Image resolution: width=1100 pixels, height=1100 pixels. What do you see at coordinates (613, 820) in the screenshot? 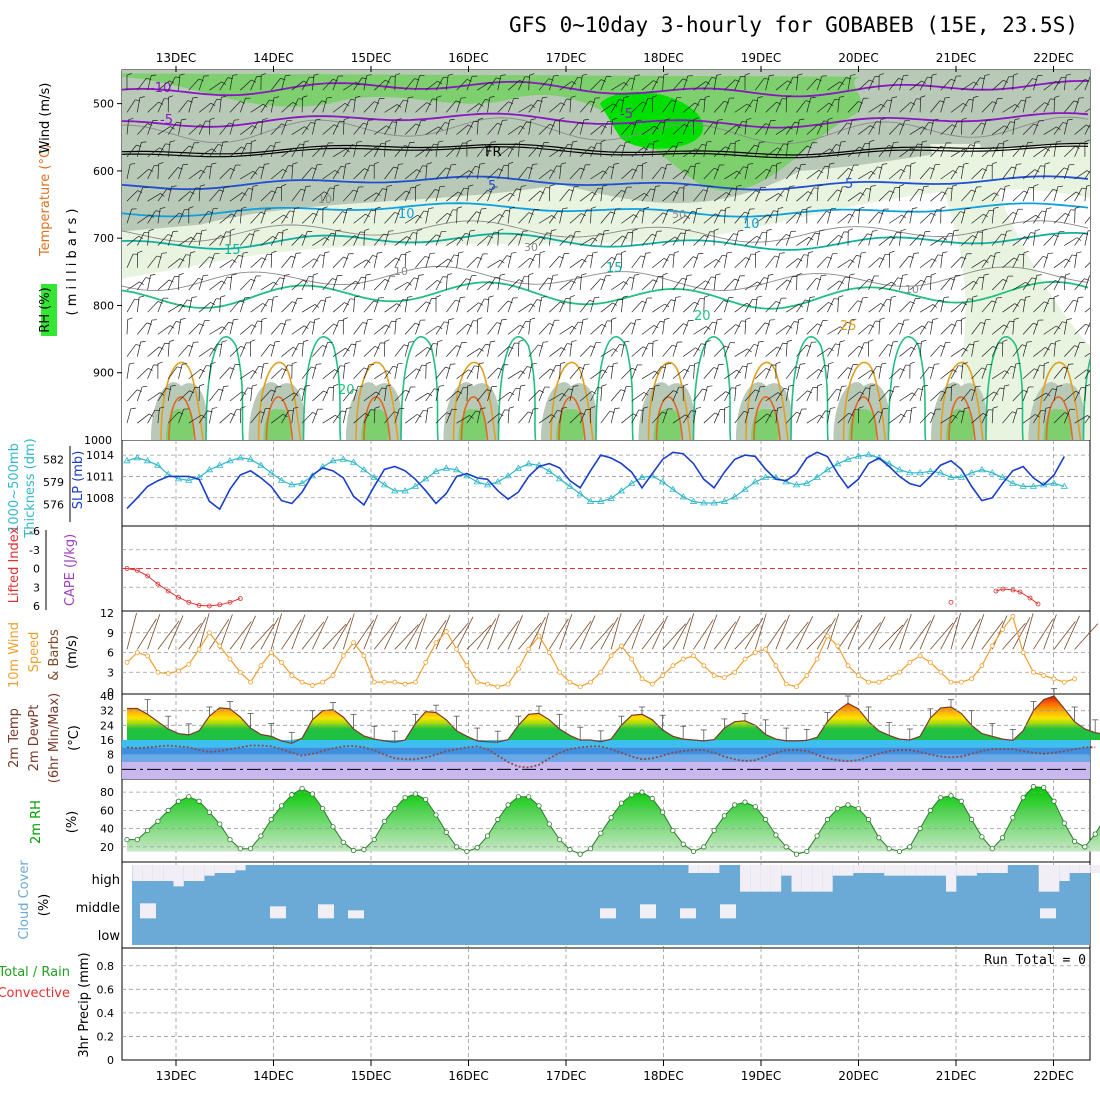
I see `rh-fill` at bounding box center [613, 820].